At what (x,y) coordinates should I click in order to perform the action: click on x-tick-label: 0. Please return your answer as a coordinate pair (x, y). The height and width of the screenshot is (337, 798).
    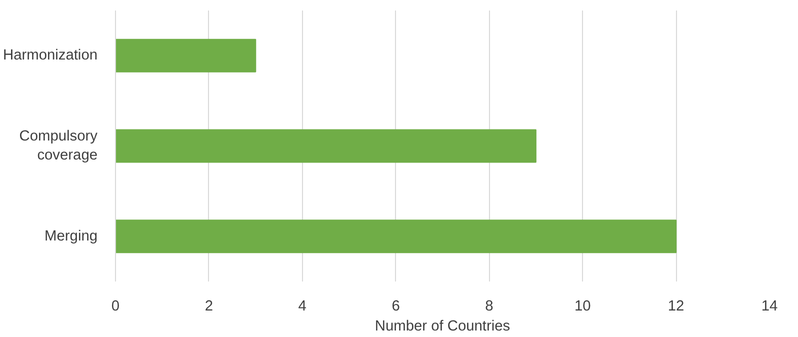
    Looking at the image, I should click on (115, 306).